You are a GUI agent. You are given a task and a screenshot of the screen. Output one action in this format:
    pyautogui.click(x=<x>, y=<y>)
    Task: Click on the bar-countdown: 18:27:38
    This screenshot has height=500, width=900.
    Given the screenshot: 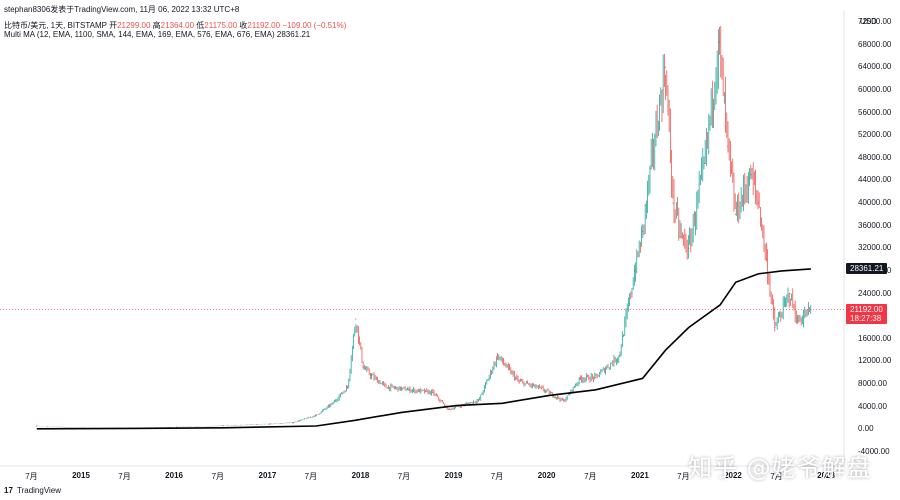 What is the action you would take?
    pyautogui.click(x=866, y=319)
    